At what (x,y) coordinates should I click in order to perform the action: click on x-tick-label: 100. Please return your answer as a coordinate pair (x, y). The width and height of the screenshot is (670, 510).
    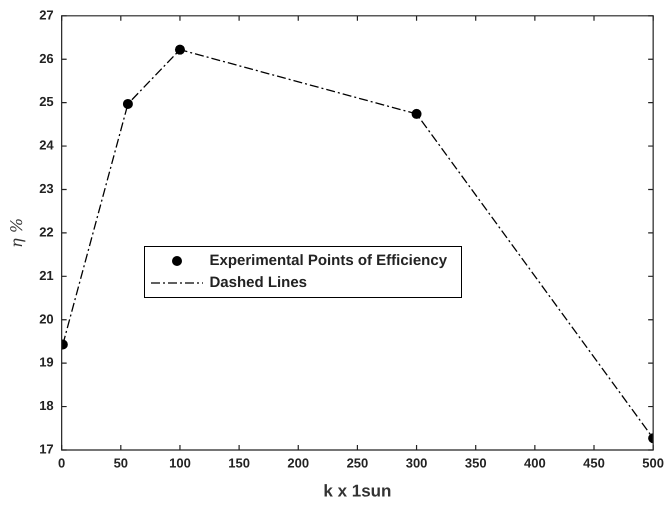
    Looking at the image, I should click on (180, 462).